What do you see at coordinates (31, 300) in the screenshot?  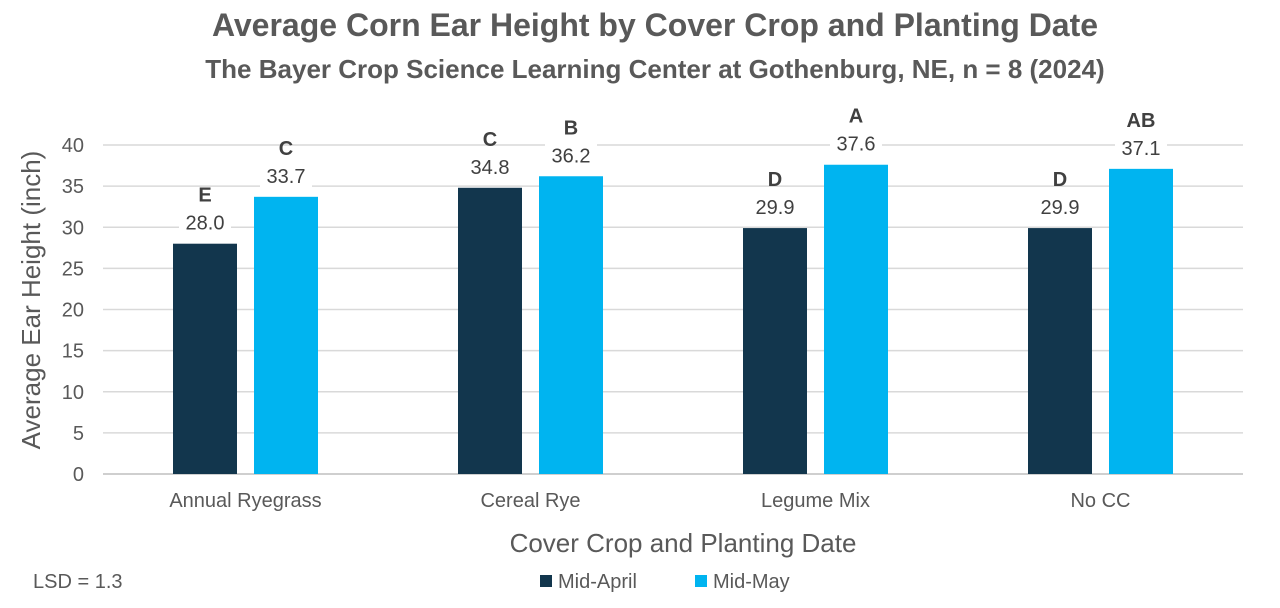 I see `y-axis-label: Average Ear Height (inch)` at bounding box center [31, 300].